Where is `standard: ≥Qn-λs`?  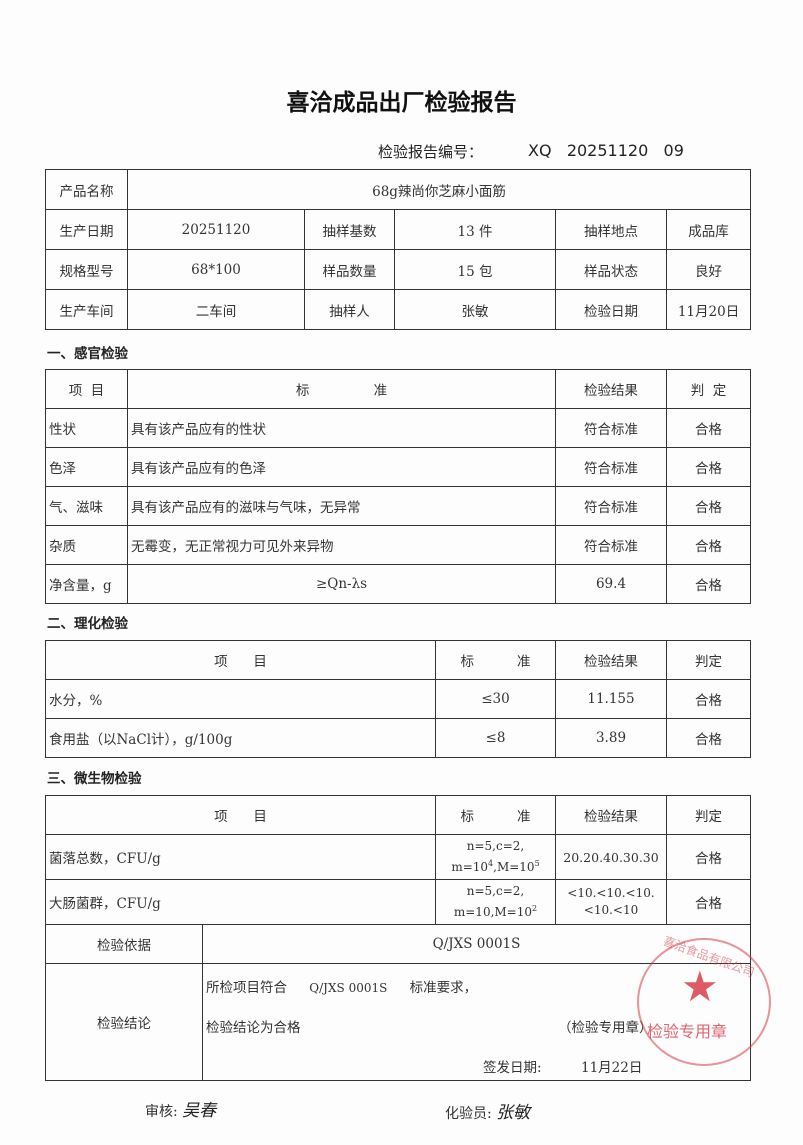
standard: ≥Qn-λs is located at coordinates (341, 584).